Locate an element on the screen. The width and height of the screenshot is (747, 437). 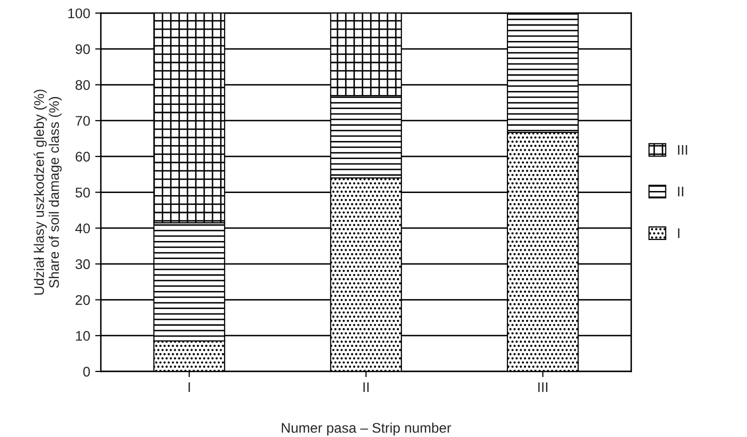
x-tick-label: III is located at coordinates (543, 387).